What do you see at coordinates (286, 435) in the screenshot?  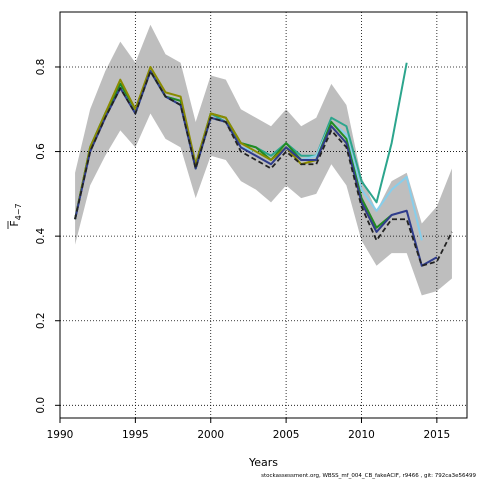 I see `x-tick-label: 2005` at bounding box center [286, 435].